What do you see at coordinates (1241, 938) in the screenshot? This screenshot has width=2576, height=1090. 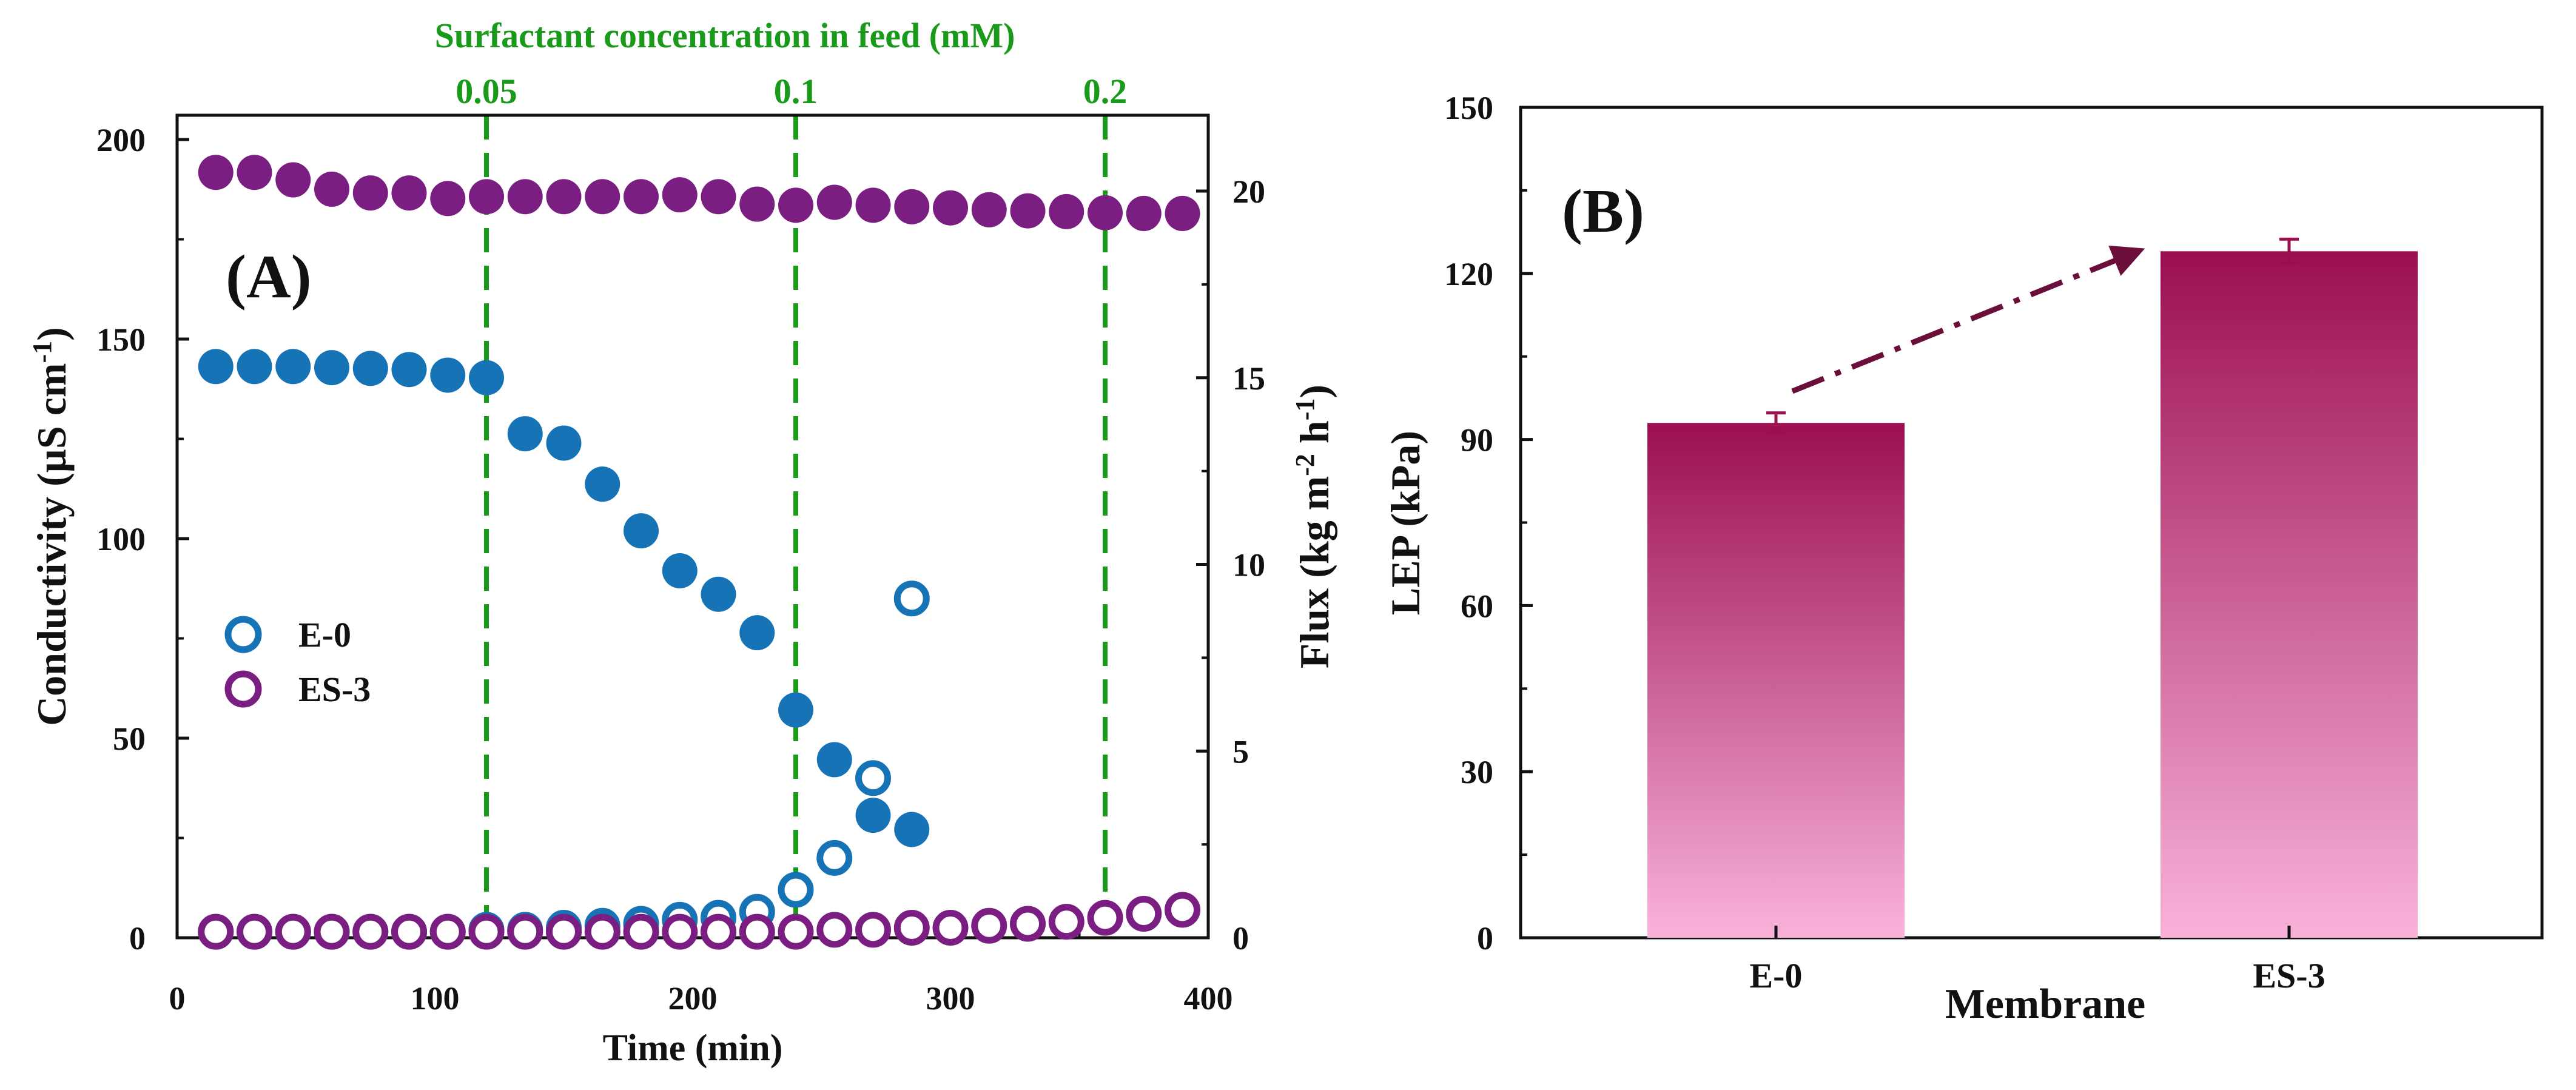 I see `y2-tick-label: 0` at bounding box center [1241, 938].